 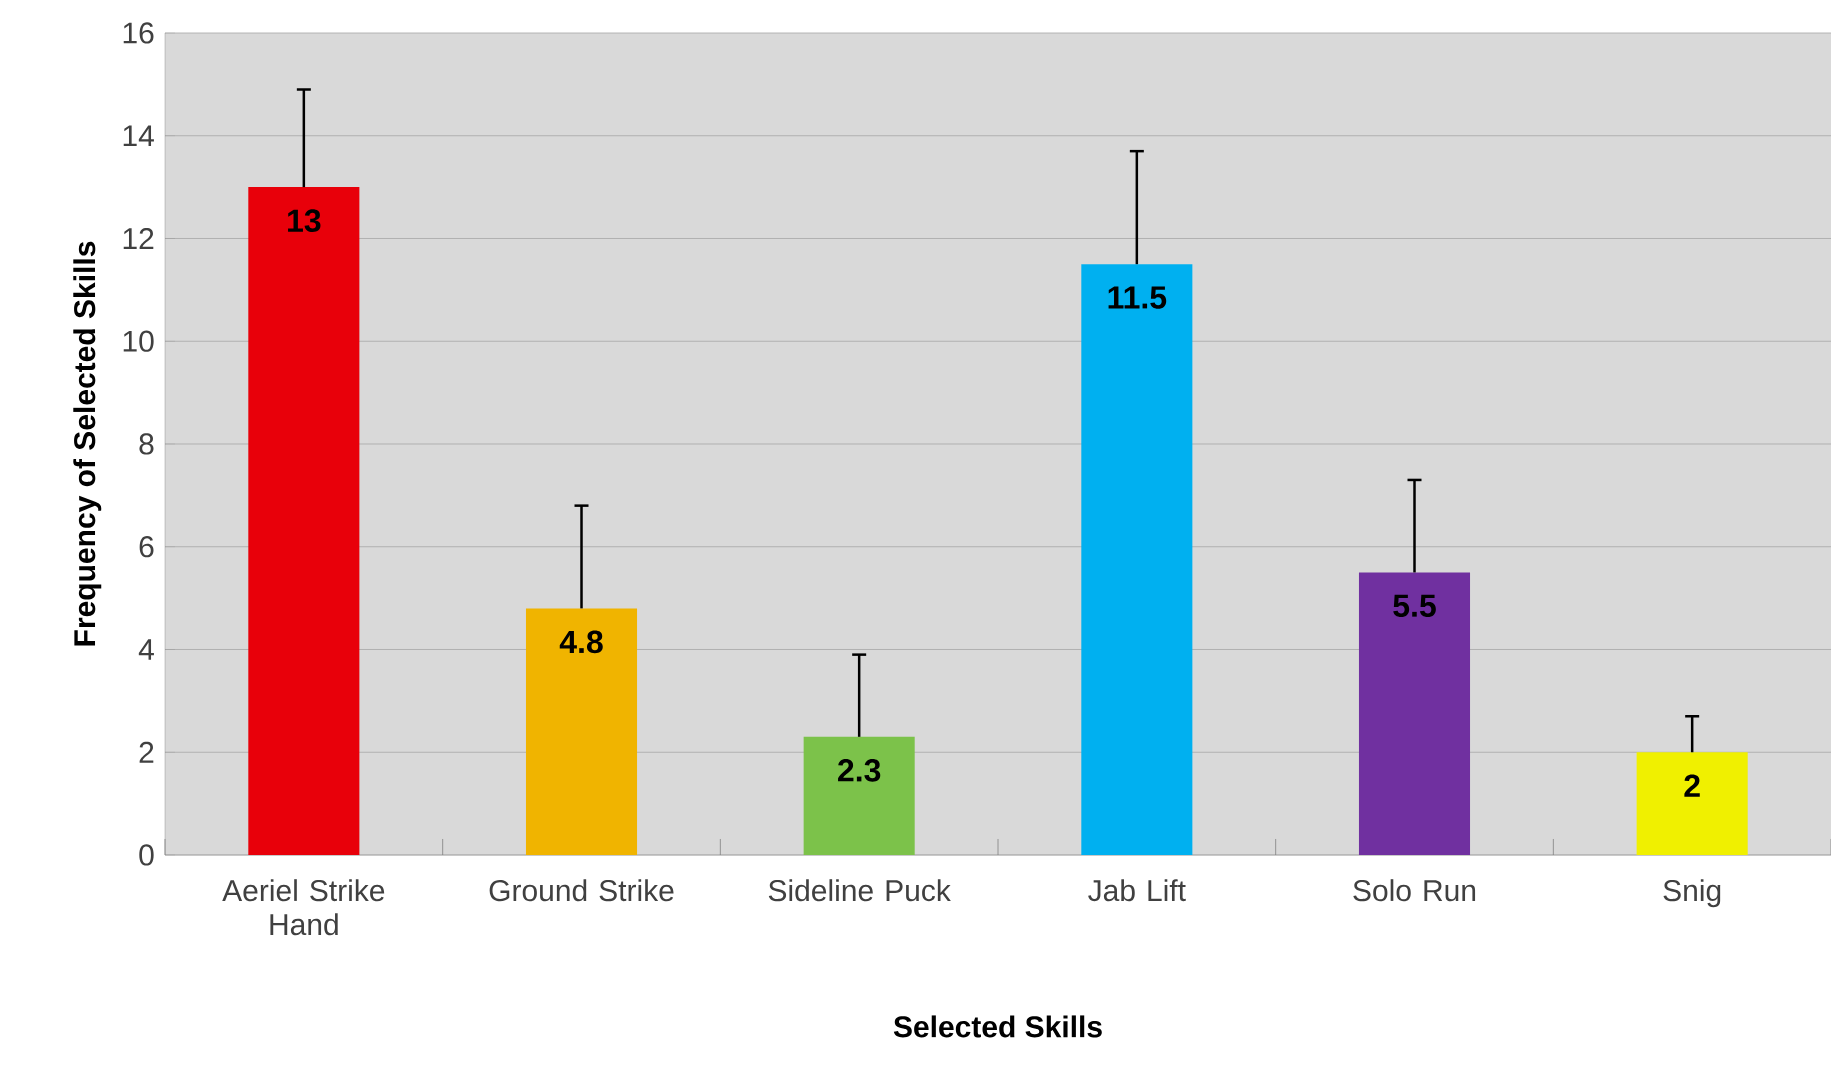 What do you see at coordinates (146, 752) in the screenshot?
I see `y-tick-label: 2` at bounding box center [146, 752].